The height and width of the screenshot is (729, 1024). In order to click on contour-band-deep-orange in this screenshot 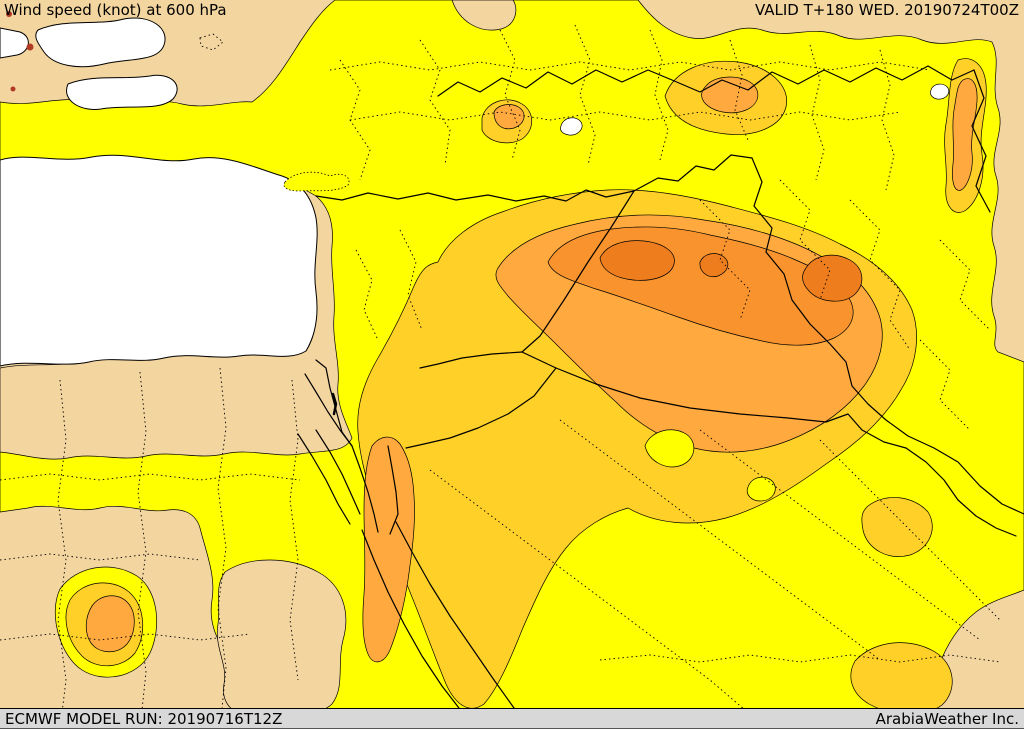, I will do `click(731, 271)`.